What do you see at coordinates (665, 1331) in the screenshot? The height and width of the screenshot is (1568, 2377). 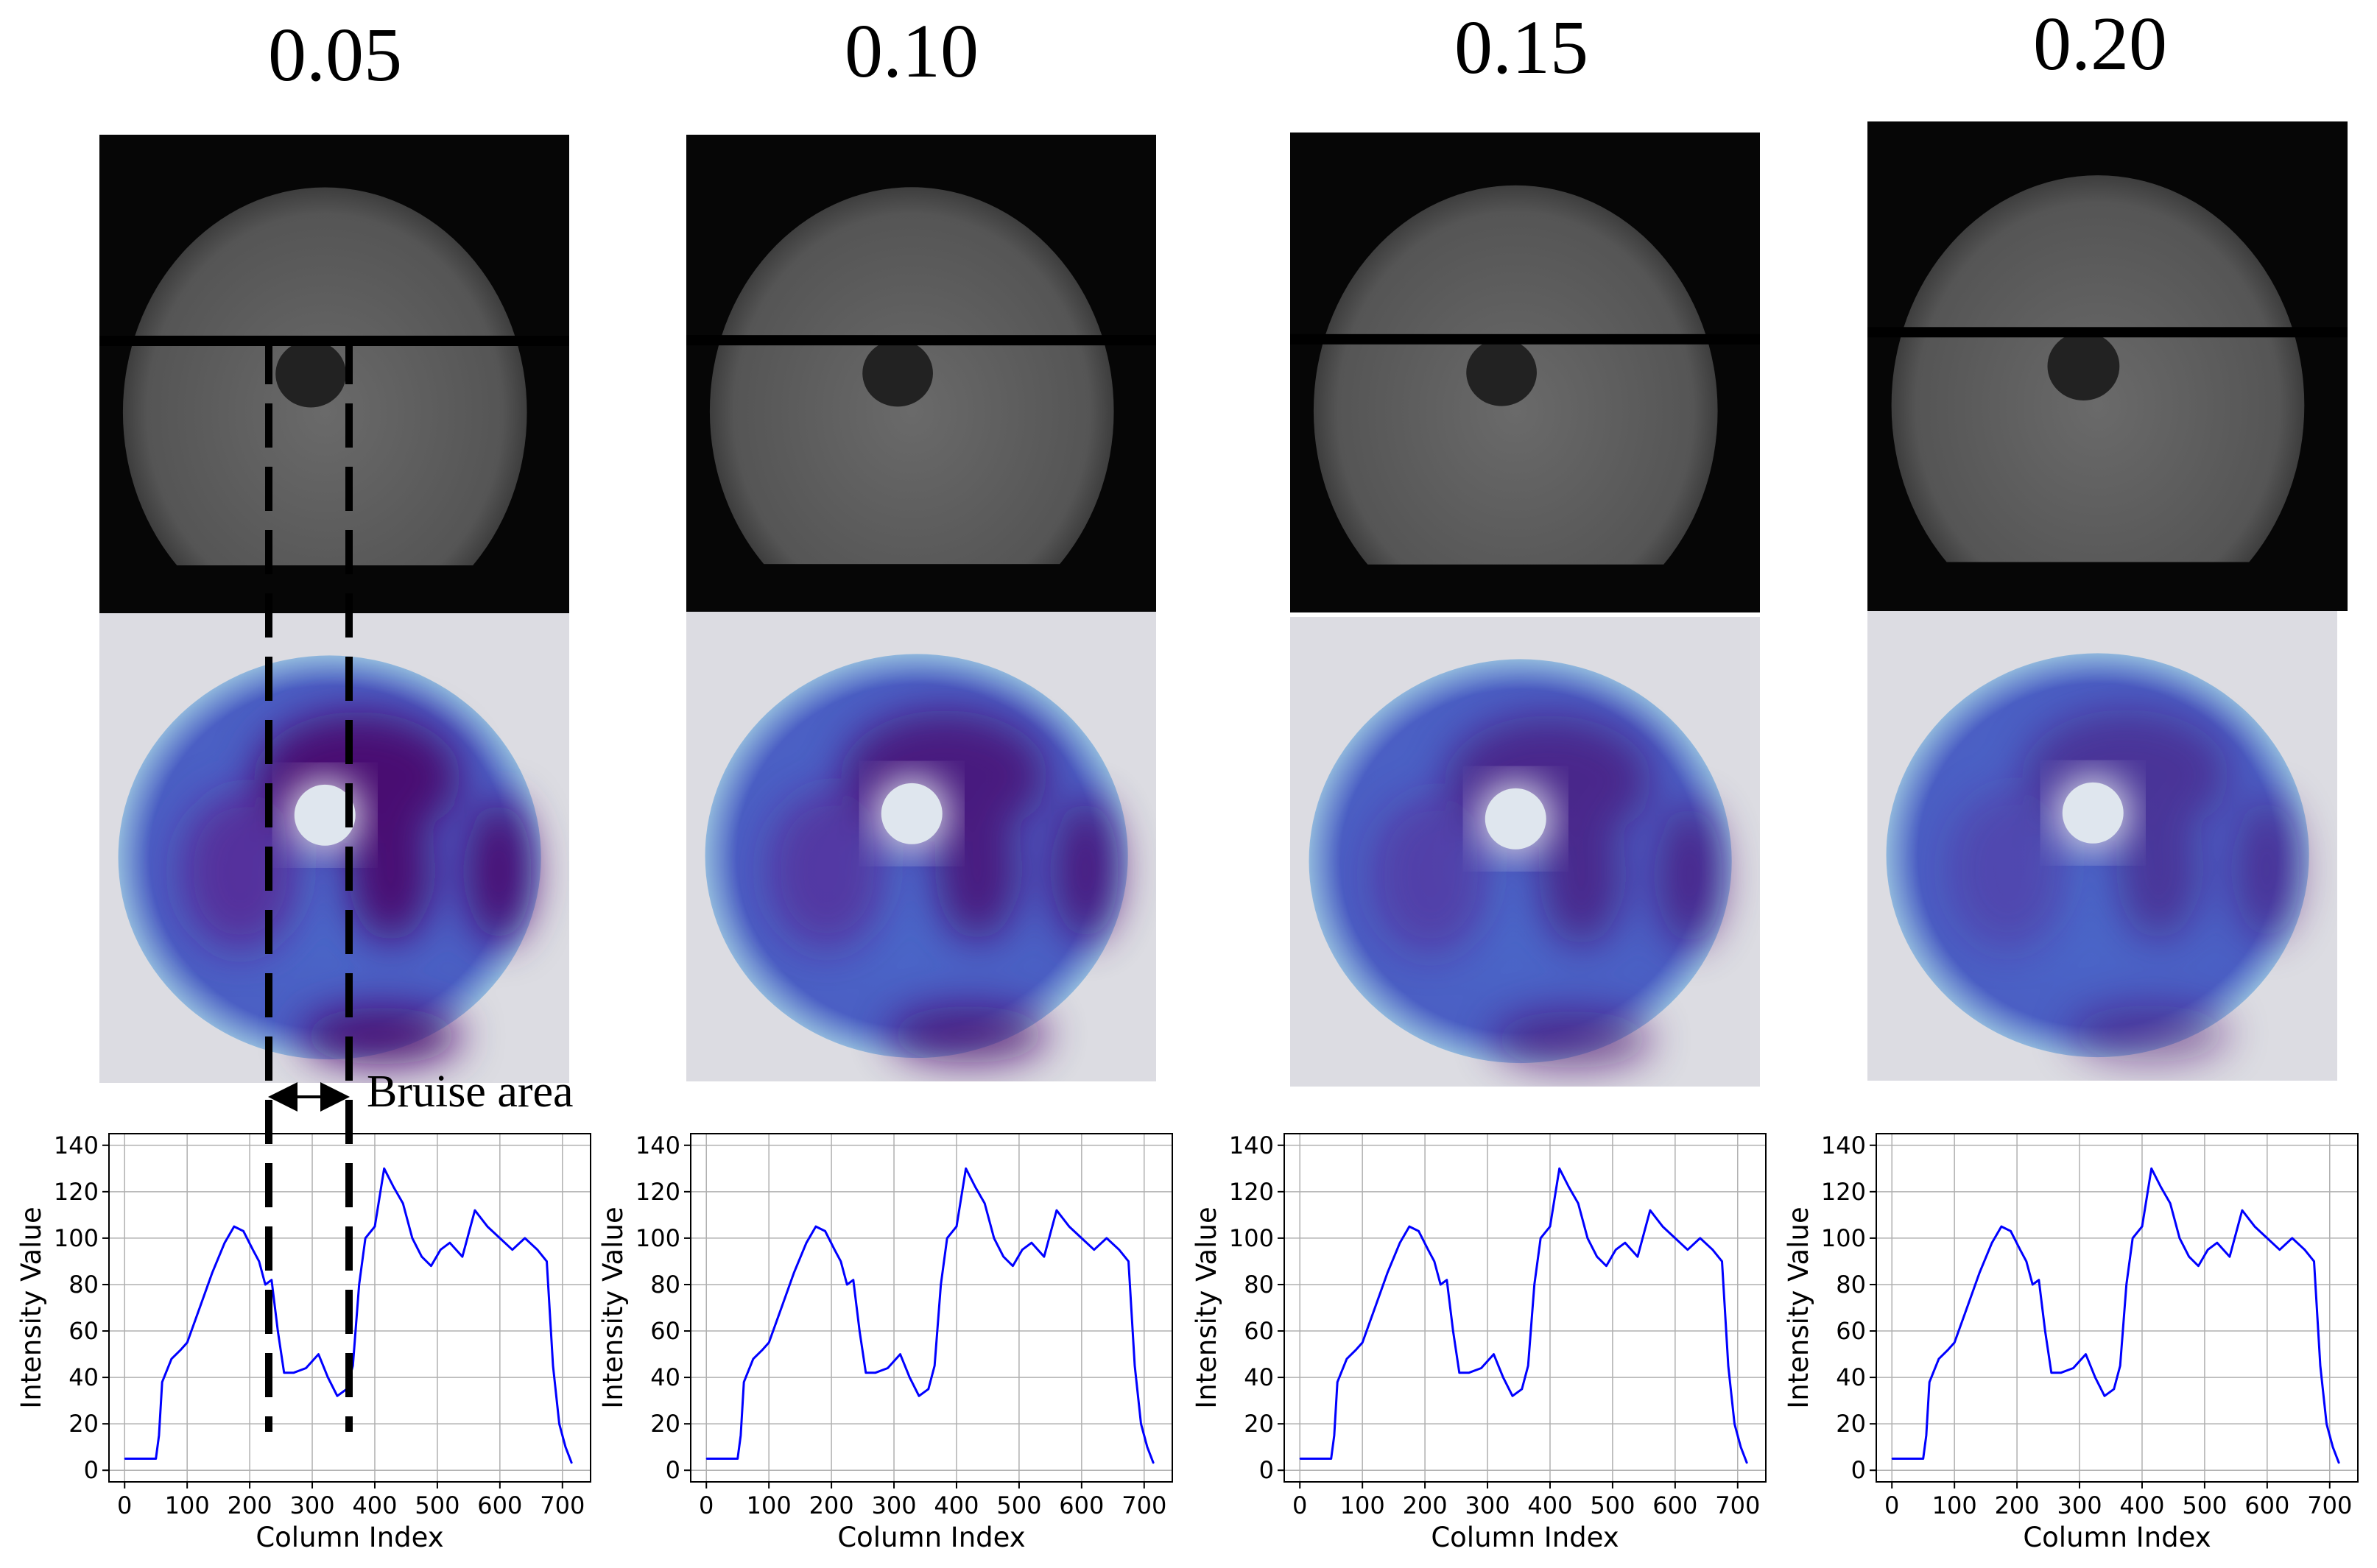 I see `y-tick-label: 60` at bounding box center [665, 1331].